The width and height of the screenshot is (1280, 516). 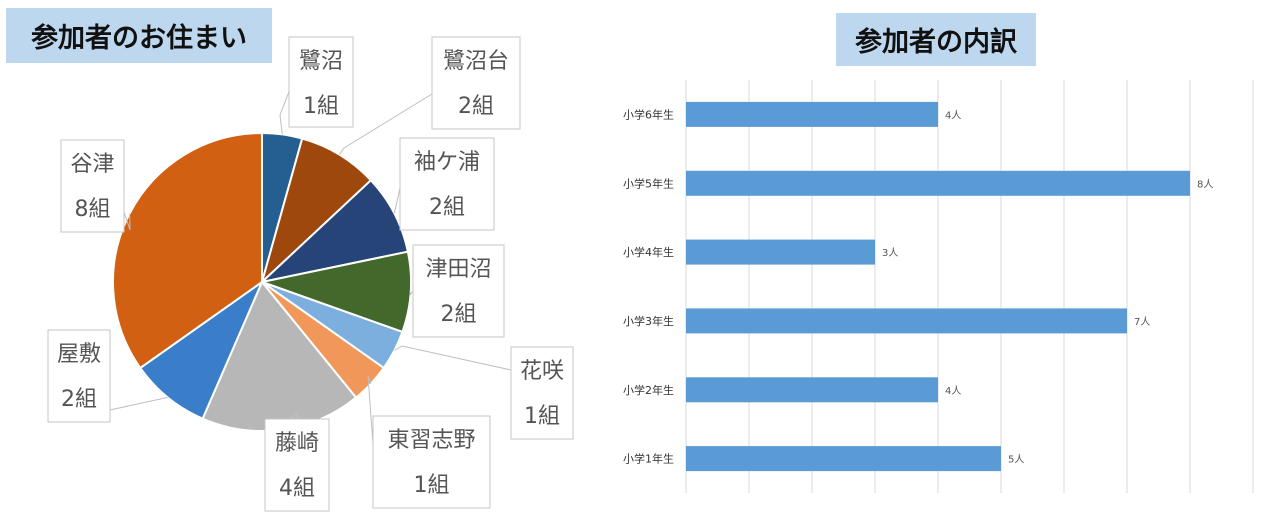 I want to click on pie-label-3: 袖ケ浦 2組, so click(x=447, y=184).